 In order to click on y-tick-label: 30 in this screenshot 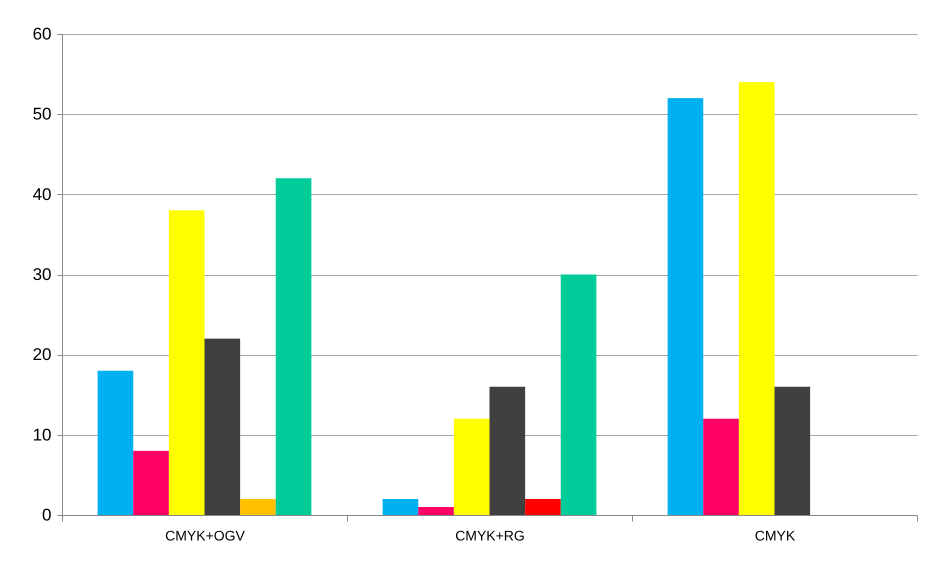, I will do `click(42, 274)`.